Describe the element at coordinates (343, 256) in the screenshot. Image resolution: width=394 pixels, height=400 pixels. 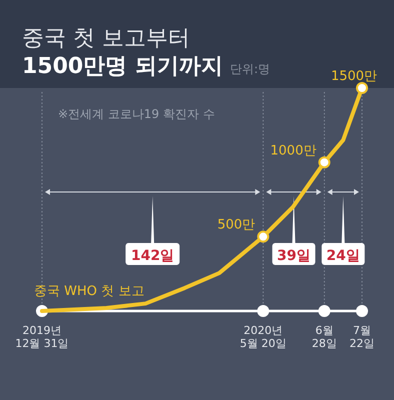
I see `annotation: 24일` at that location.